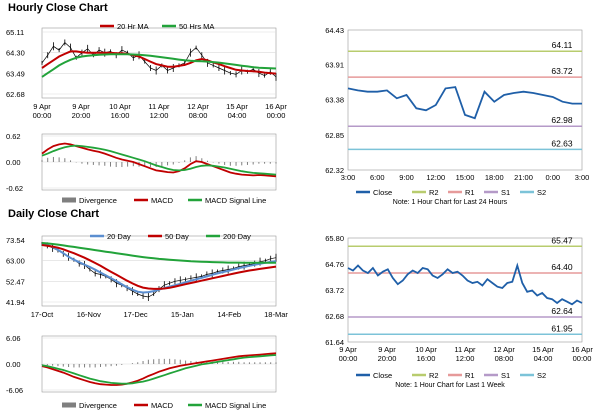  What do you see at coordinates (196, 26) in the screenshot?
I see `legend-label: 50 Hrs MA` at bounding box center [196, 26].